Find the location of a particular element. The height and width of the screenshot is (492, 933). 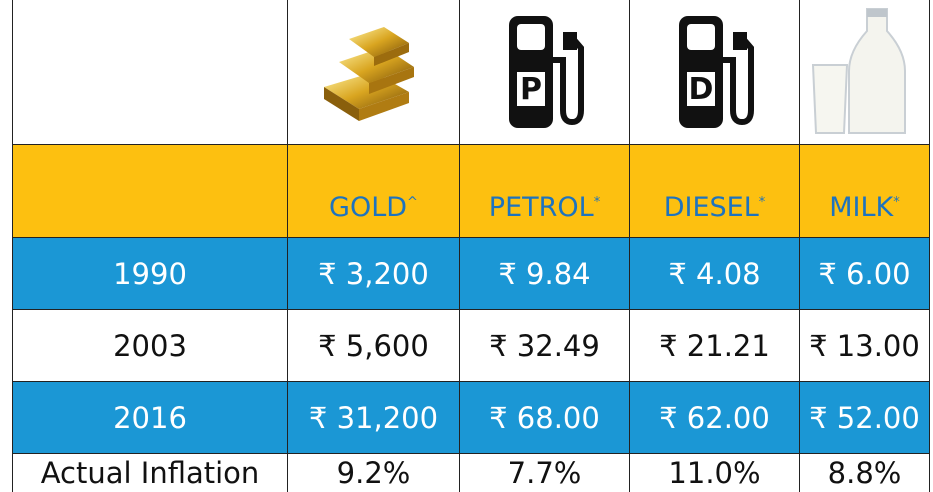

header-cell: MILK* is located at coordinates (865, 191).